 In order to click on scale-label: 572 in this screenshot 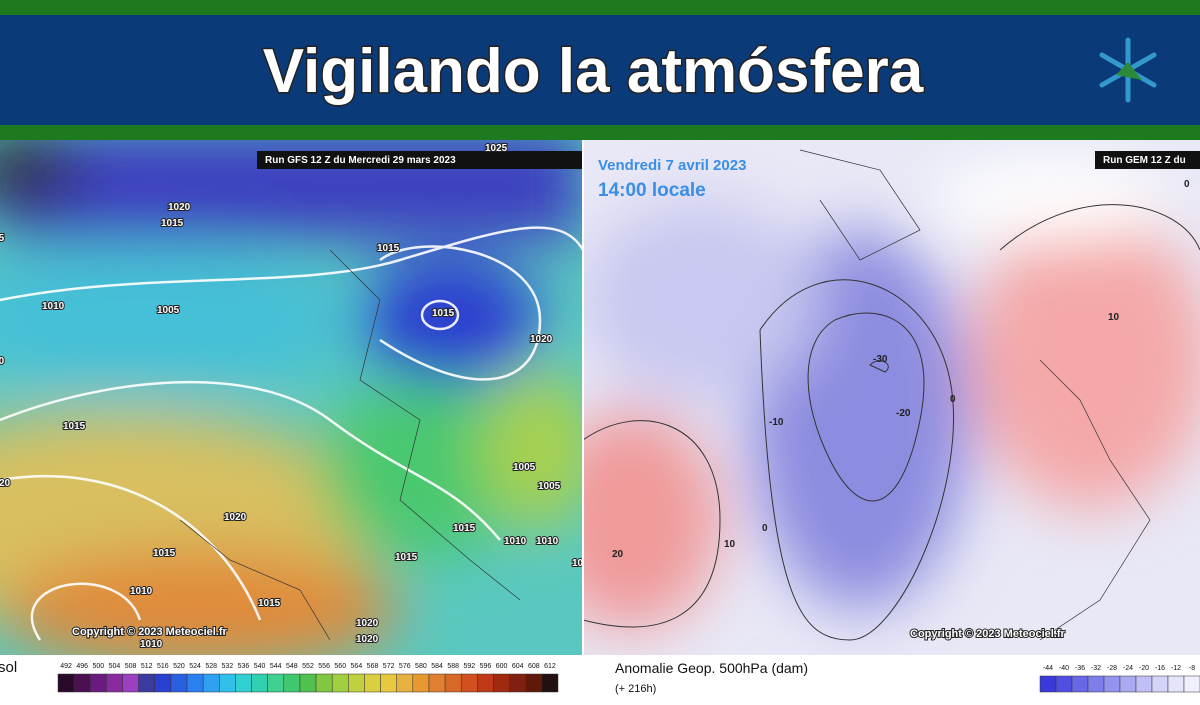, I will do `click(389, 666)`.